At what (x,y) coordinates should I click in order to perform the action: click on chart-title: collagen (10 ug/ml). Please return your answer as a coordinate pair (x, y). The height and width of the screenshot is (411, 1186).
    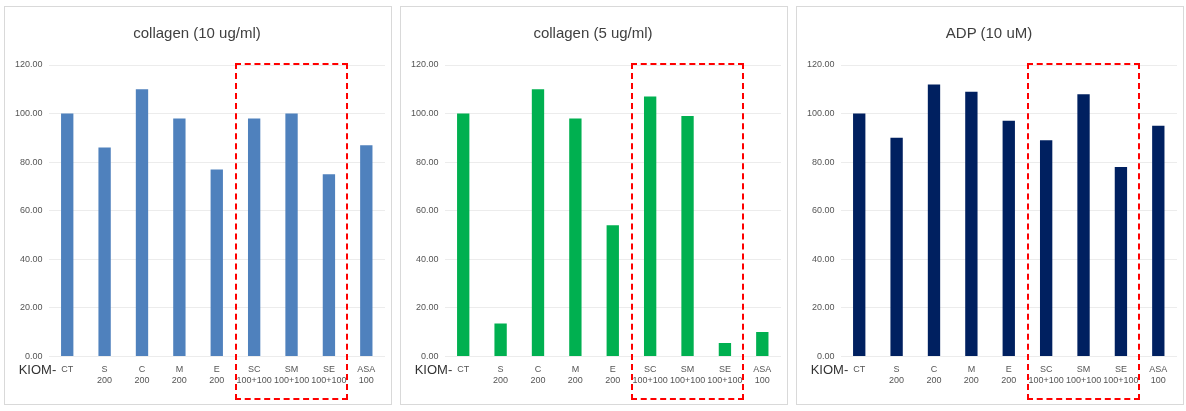
    Looking at the image, I should click on (197, 33).